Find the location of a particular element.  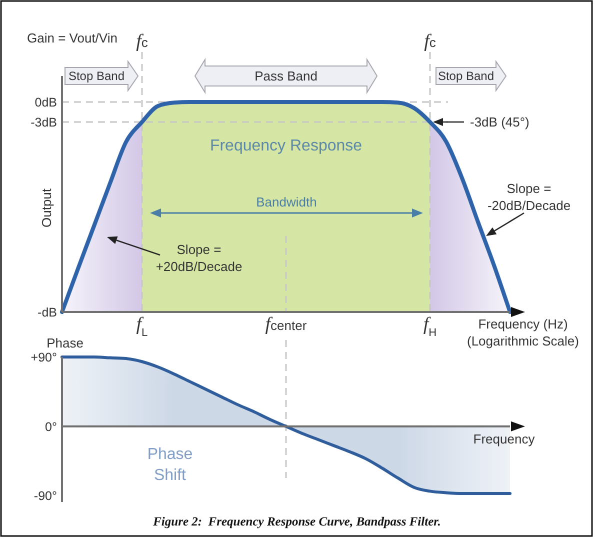

y-tick-label: -dB is located at coordinates (47, 312).